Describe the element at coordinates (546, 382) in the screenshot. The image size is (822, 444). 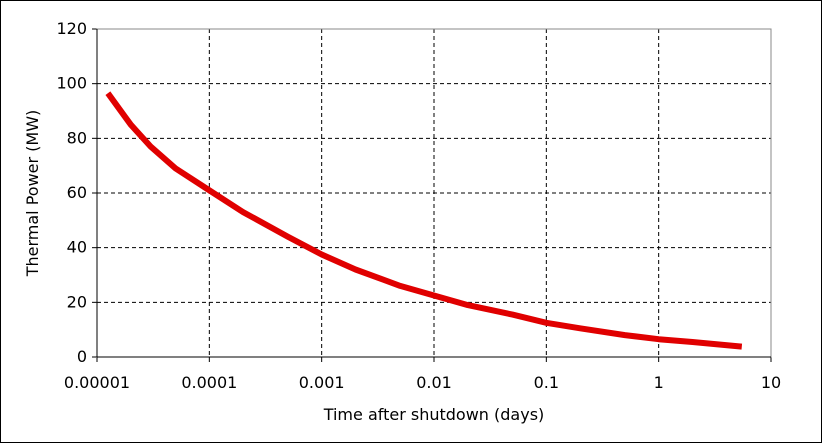
I see `x-tick-label: 0.1` at that location.